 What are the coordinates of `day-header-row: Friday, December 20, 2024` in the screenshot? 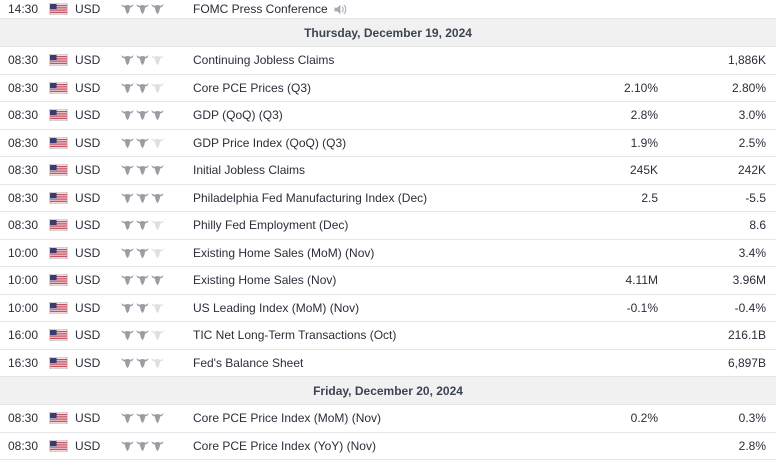 It's located at (388, 391).